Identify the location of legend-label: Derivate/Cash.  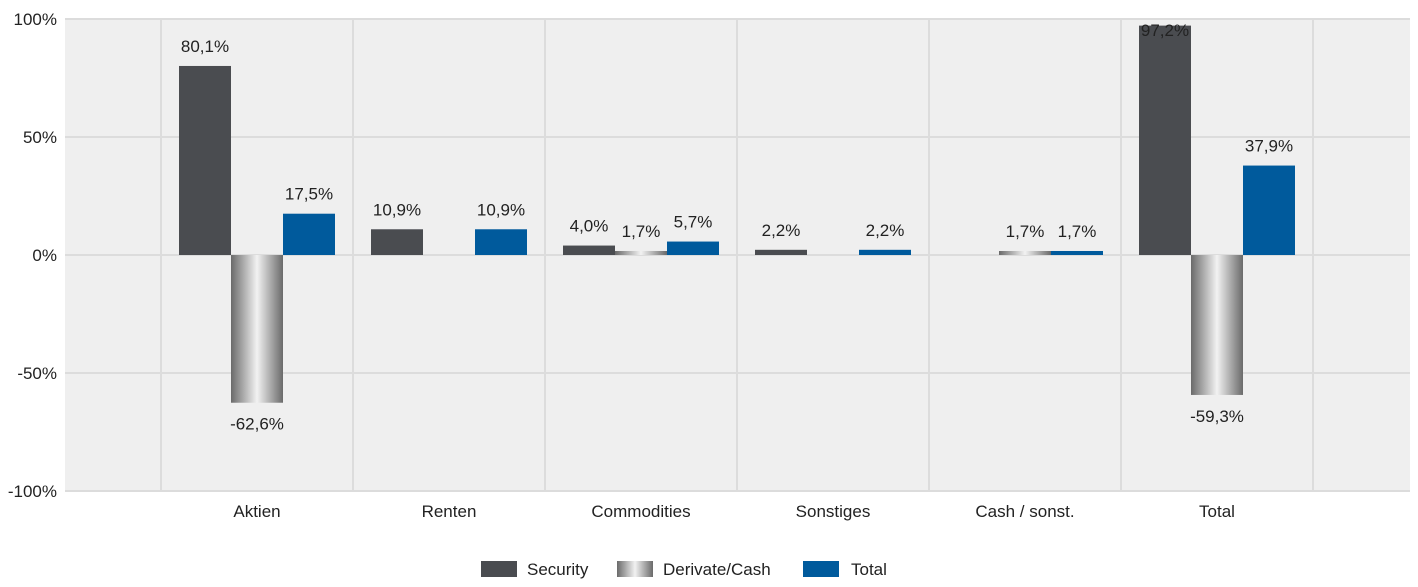
(717, 569).